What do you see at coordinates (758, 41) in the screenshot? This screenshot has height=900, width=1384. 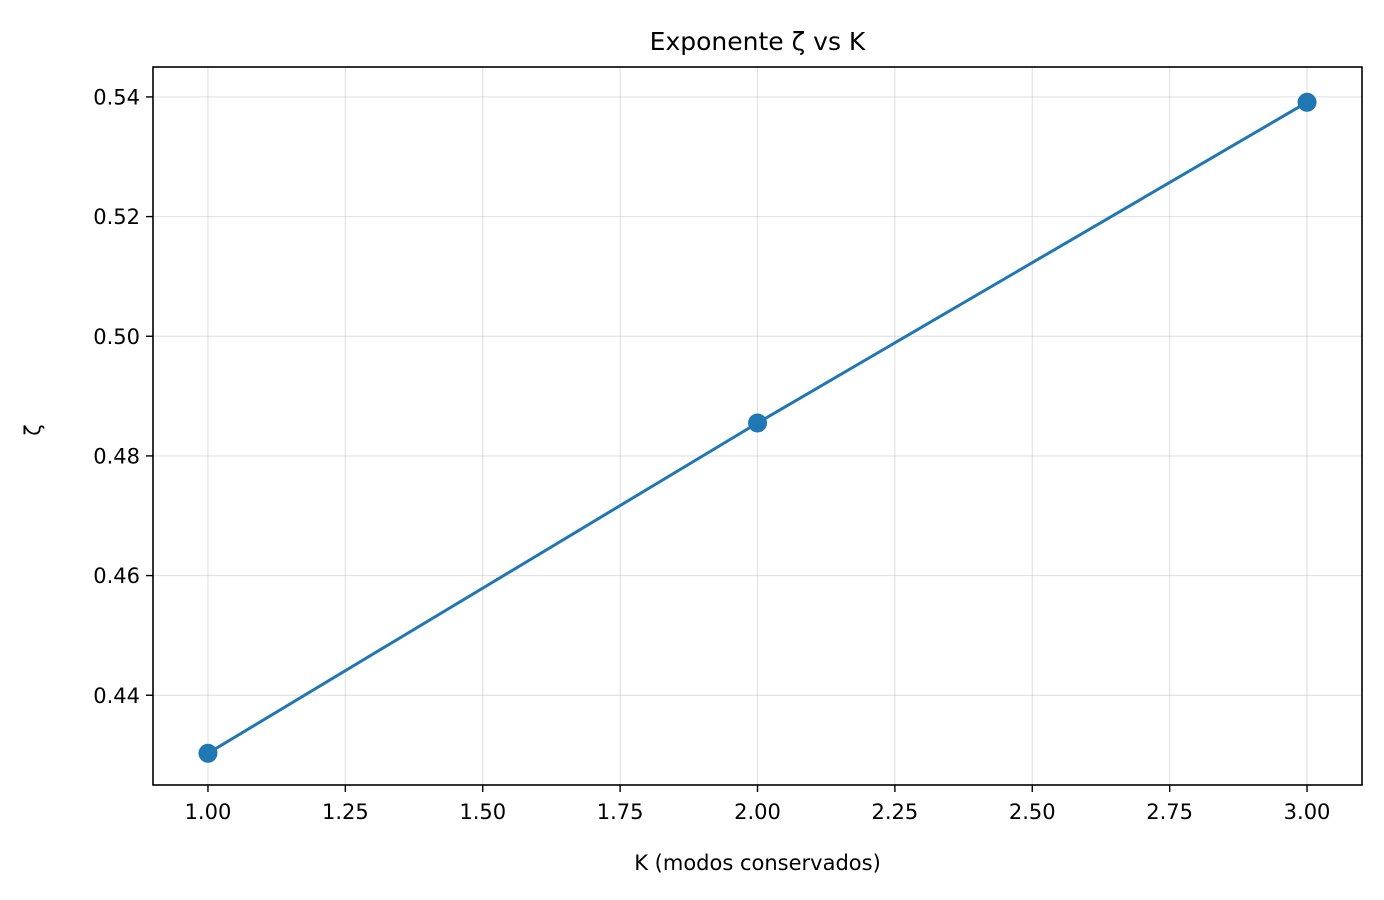 I see `chart-title: Exponente ζ vs K` at bounding box center [758, 41].